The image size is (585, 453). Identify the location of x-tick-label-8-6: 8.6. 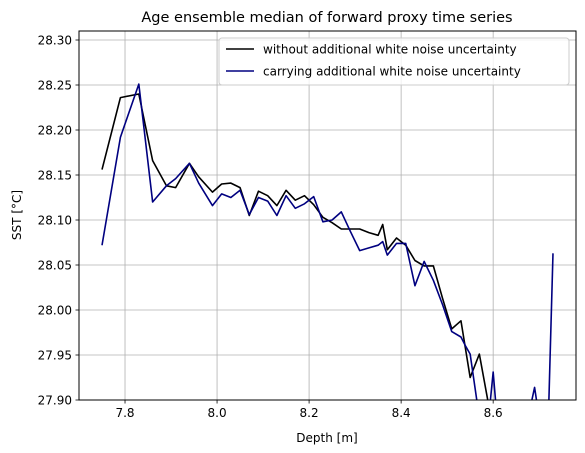
(493, 413).